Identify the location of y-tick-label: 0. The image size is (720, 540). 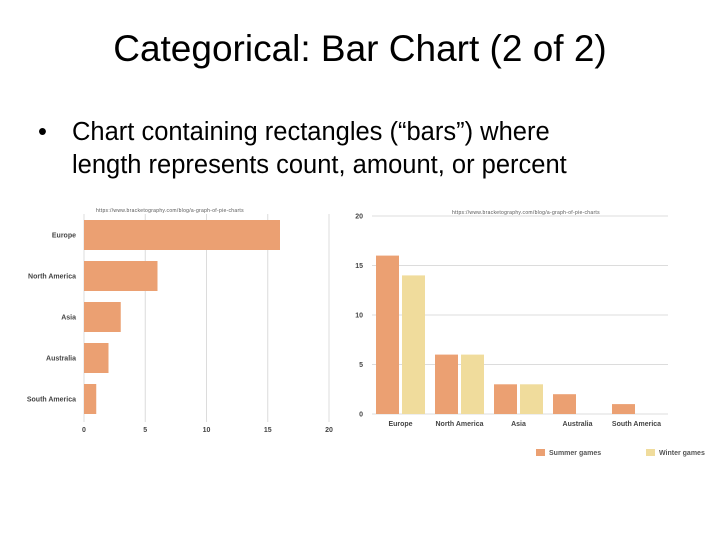
(361, 415).